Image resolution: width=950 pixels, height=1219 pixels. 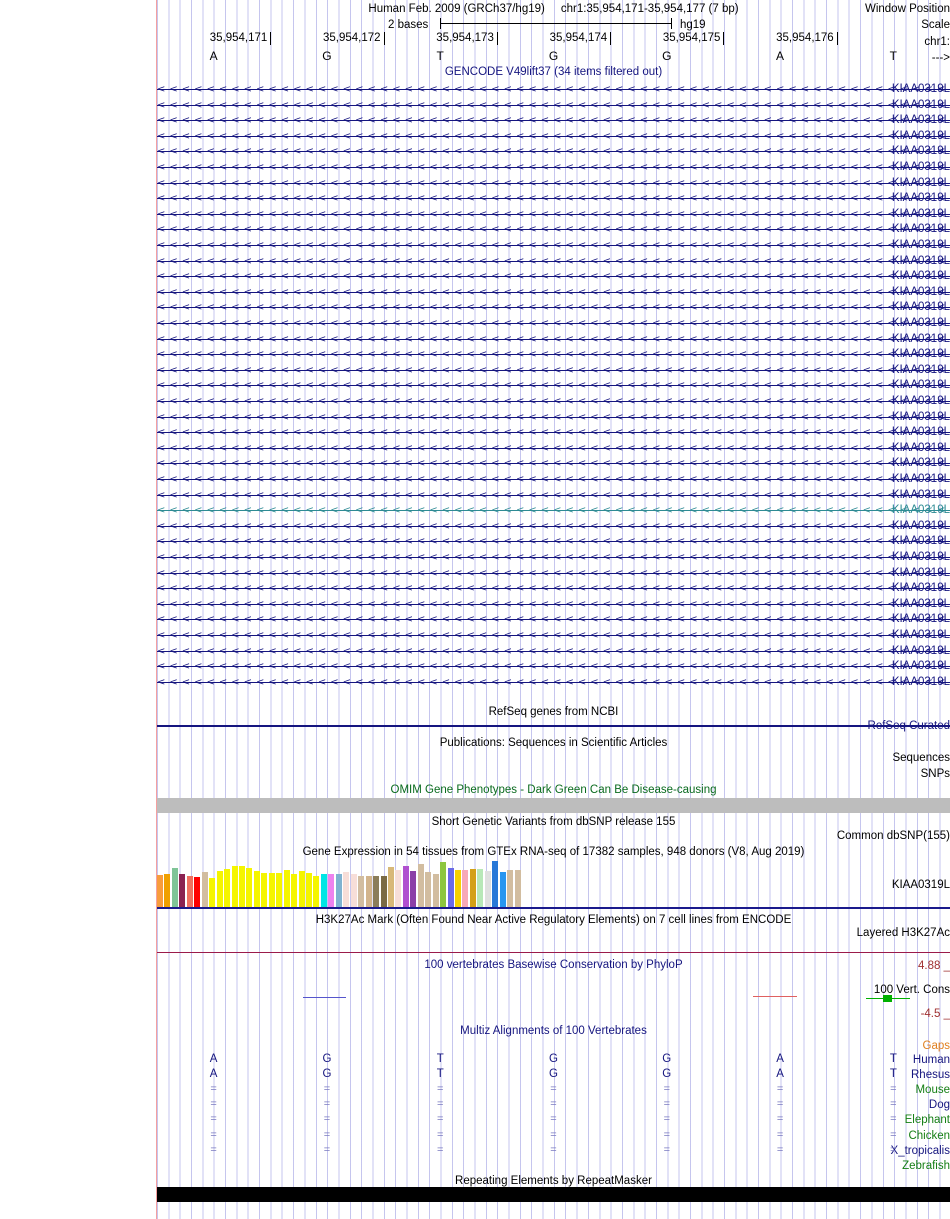 I want to click on gtex-expression-barchart, so click(x=339, y=884).